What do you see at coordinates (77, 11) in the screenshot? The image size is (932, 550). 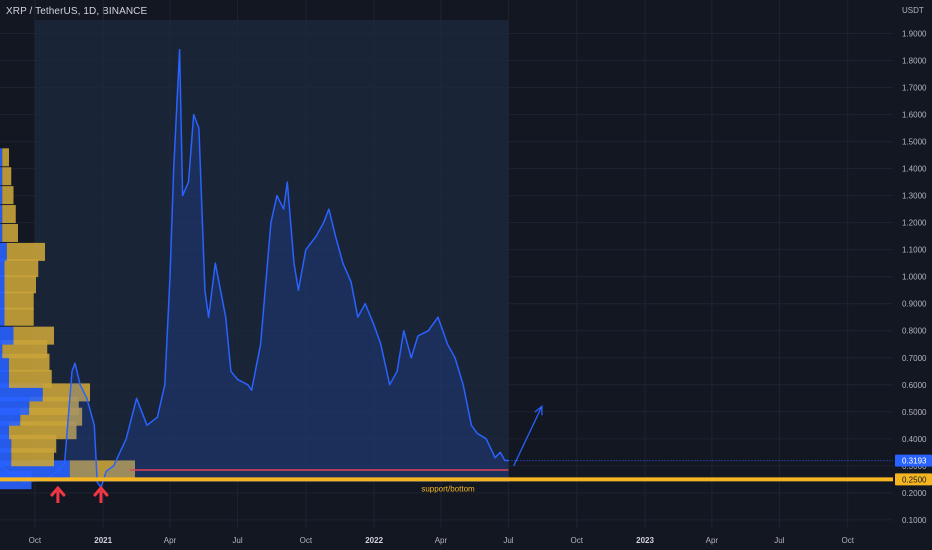 I see `symbol-title: XRP / TetherUS, 1D, BINANCE` at bounding box center [77, 11].